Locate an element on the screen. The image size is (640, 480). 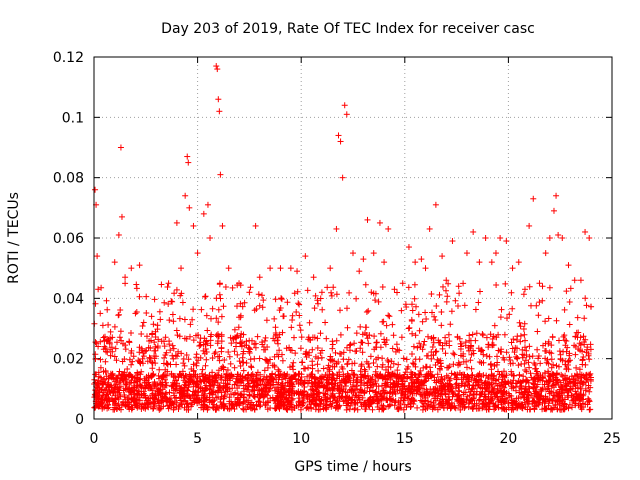
y-tick-label: 0 is located at coordinates (79, 420).